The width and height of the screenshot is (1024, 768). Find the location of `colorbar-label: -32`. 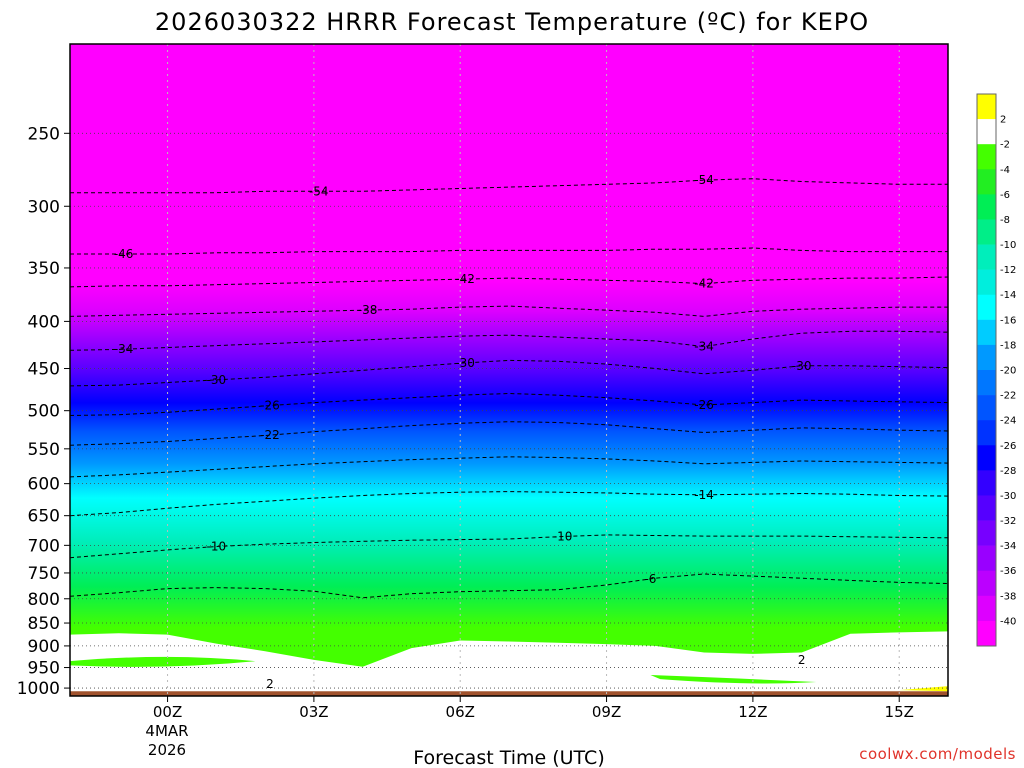

colorbar-label: -32 is located at coordinates (1008, 521).